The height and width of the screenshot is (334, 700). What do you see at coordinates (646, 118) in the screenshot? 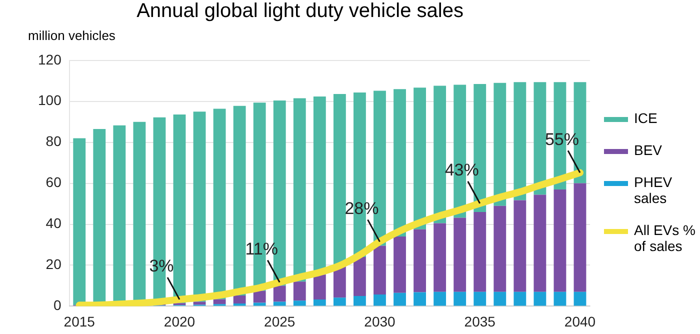
I see `legend-label: ICE` at bounding box center [646, 118].